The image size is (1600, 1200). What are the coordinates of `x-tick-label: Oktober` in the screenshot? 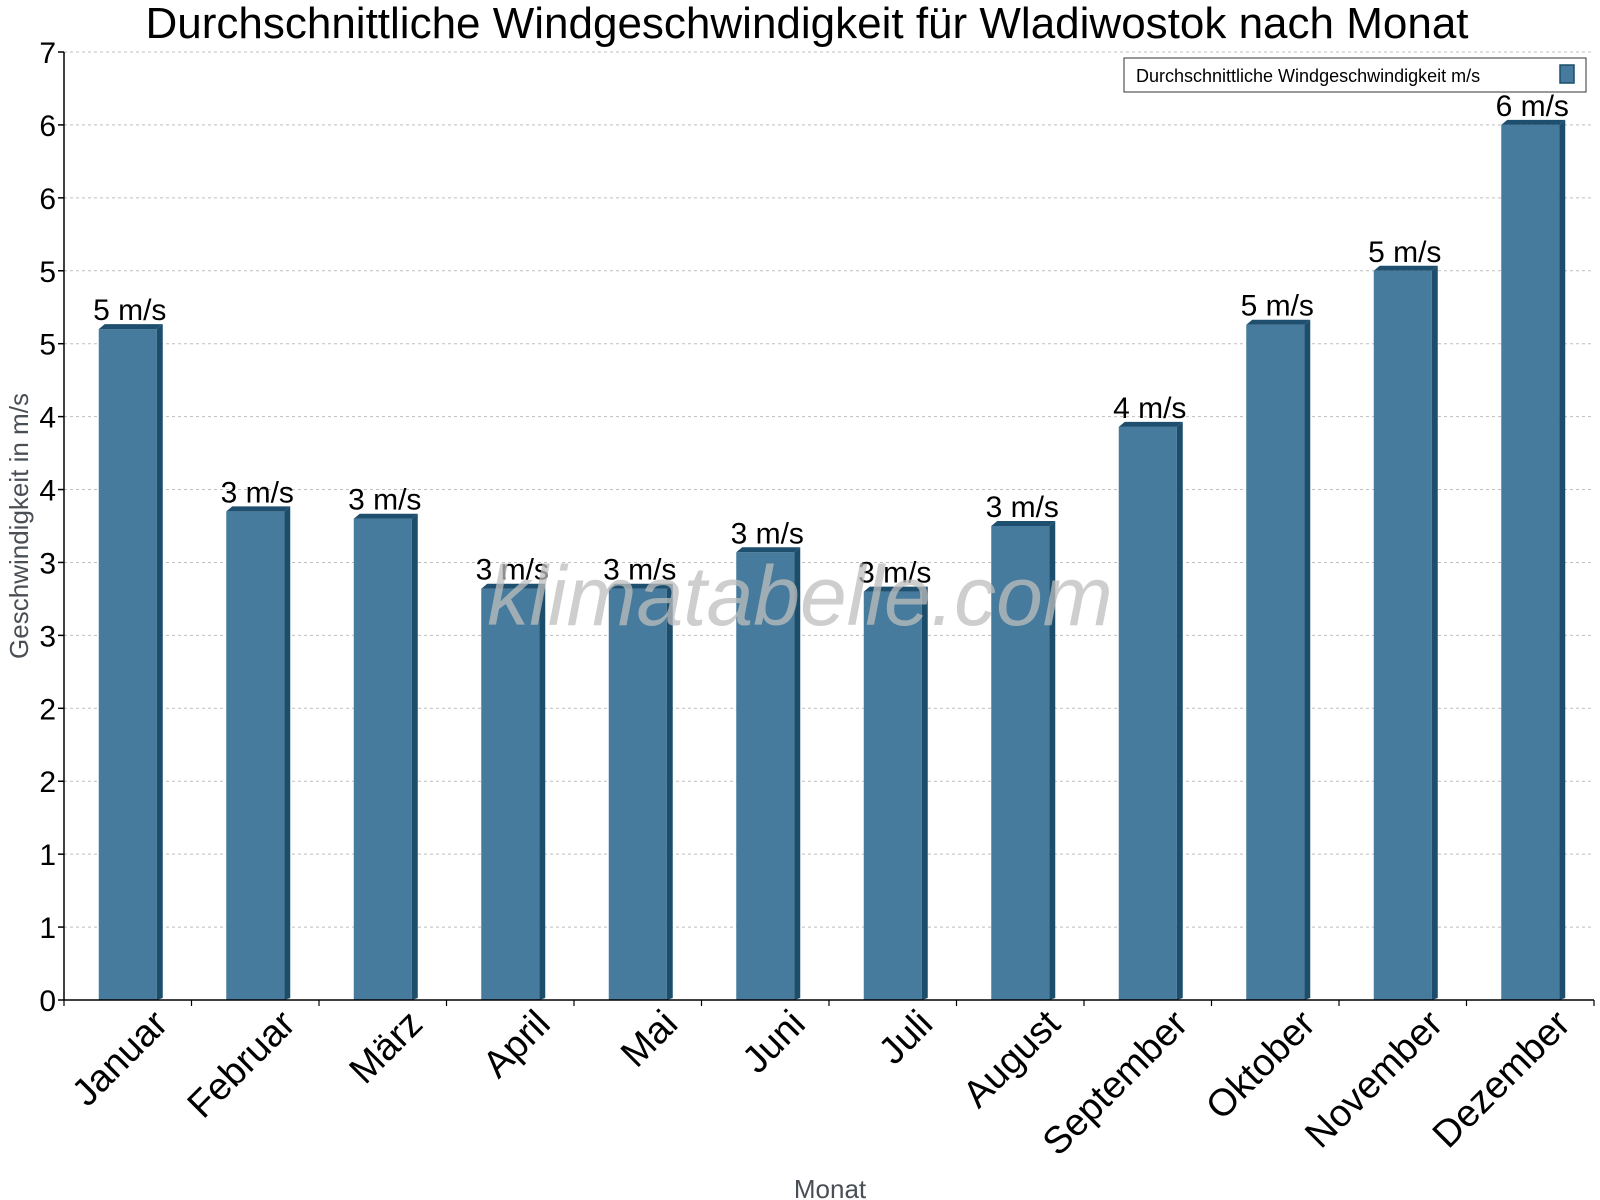 It's located at (1261, 1065).